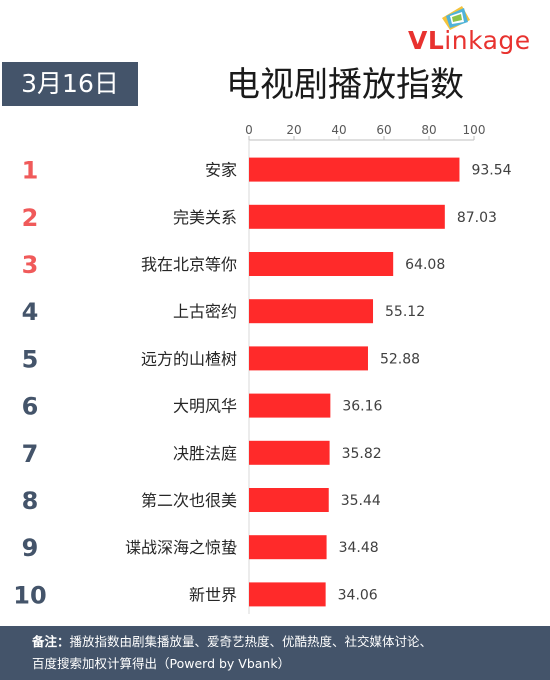  What do you see at coordinates (362, 454) in the screenshot?
I see `data-label: 35.82` at bounding box center [362, 454].